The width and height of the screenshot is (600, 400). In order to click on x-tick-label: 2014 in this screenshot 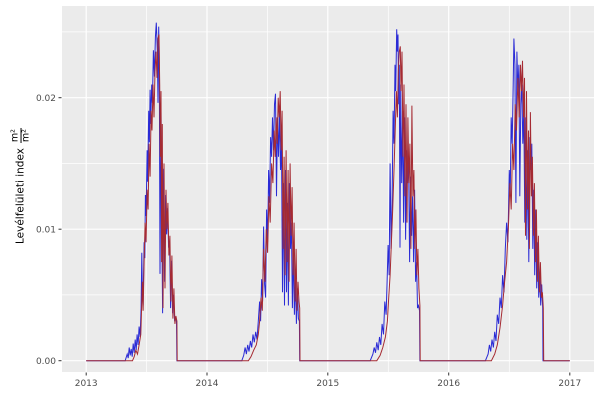, I will do `click(207, 384)`.